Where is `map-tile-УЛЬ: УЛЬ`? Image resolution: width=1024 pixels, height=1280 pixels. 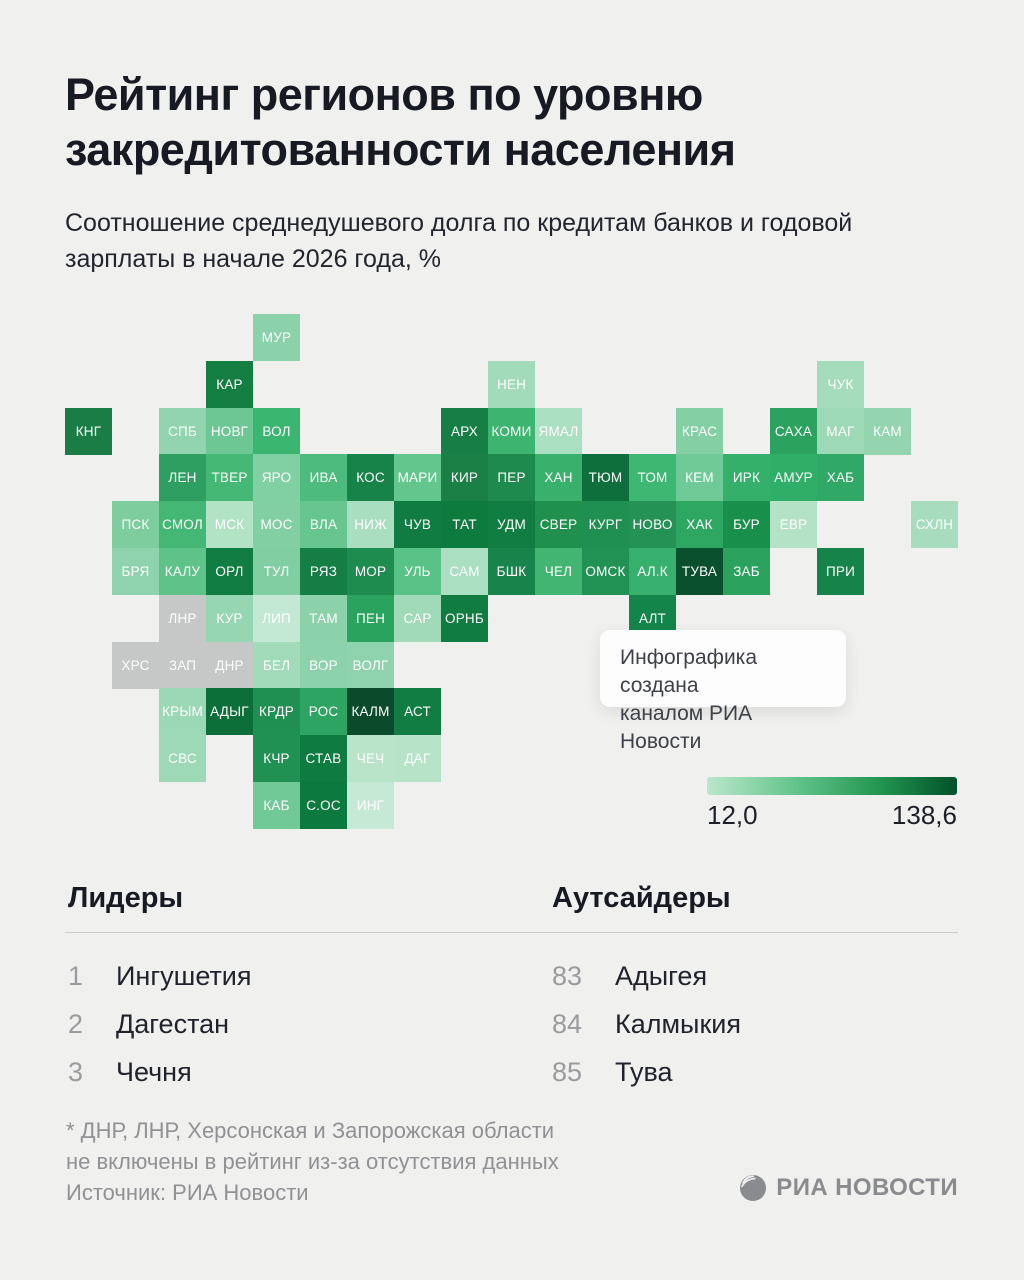 map-tile-УЛЬ: УЛЬ is located at coordinates (417, 571).